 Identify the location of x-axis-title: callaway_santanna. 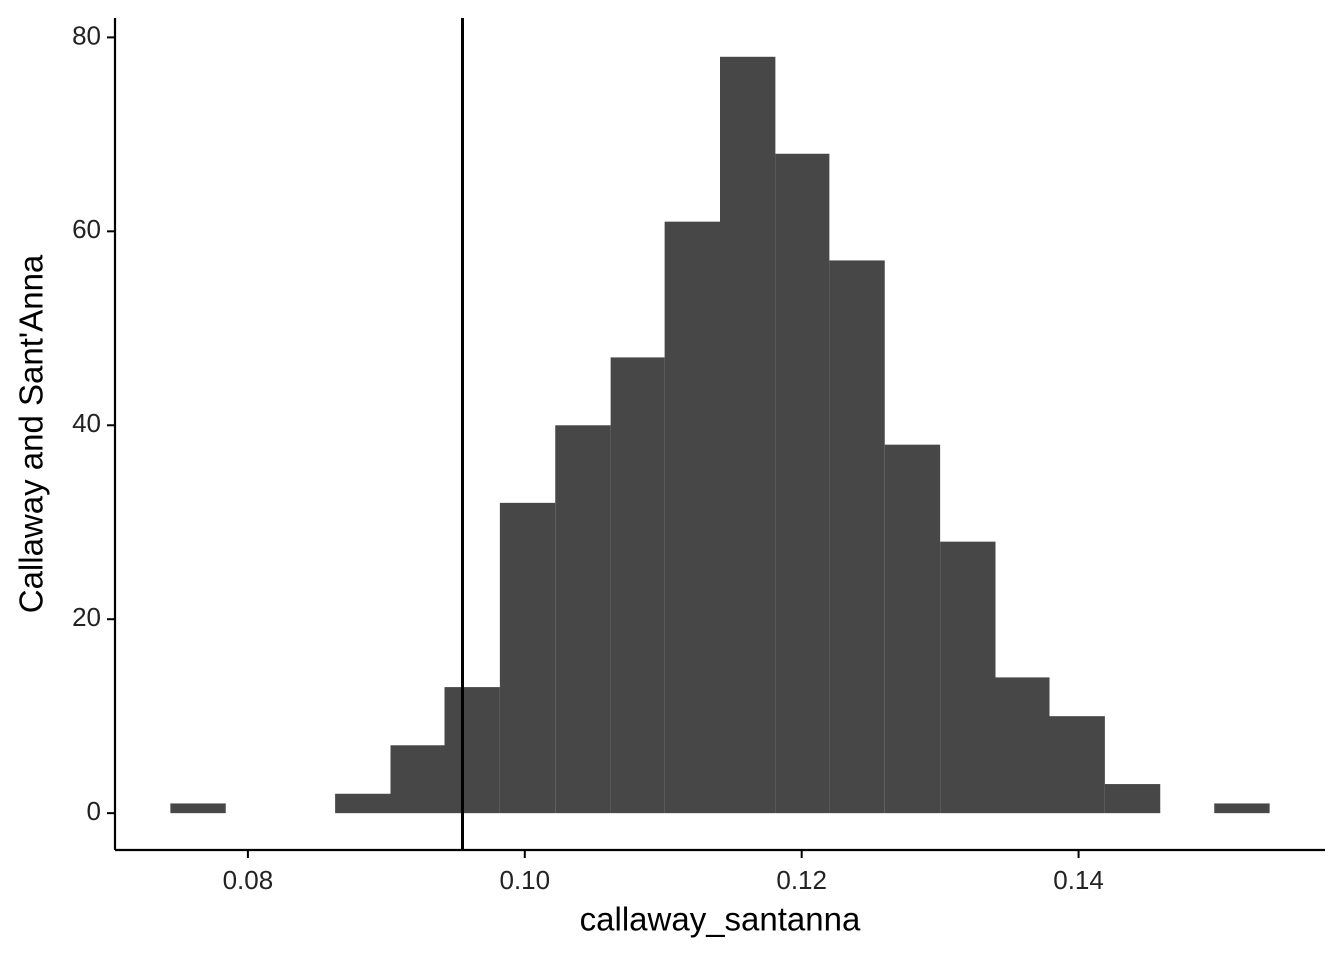
(720, 919).